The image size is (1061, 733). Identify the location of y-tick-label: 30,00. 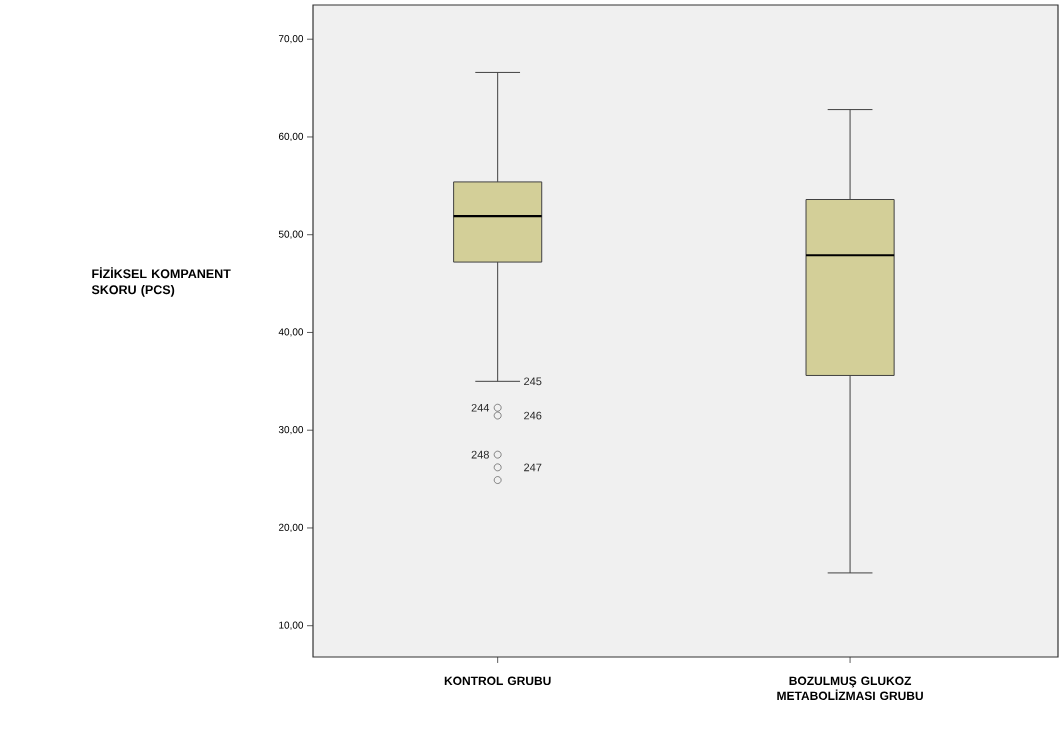
(291, 430).